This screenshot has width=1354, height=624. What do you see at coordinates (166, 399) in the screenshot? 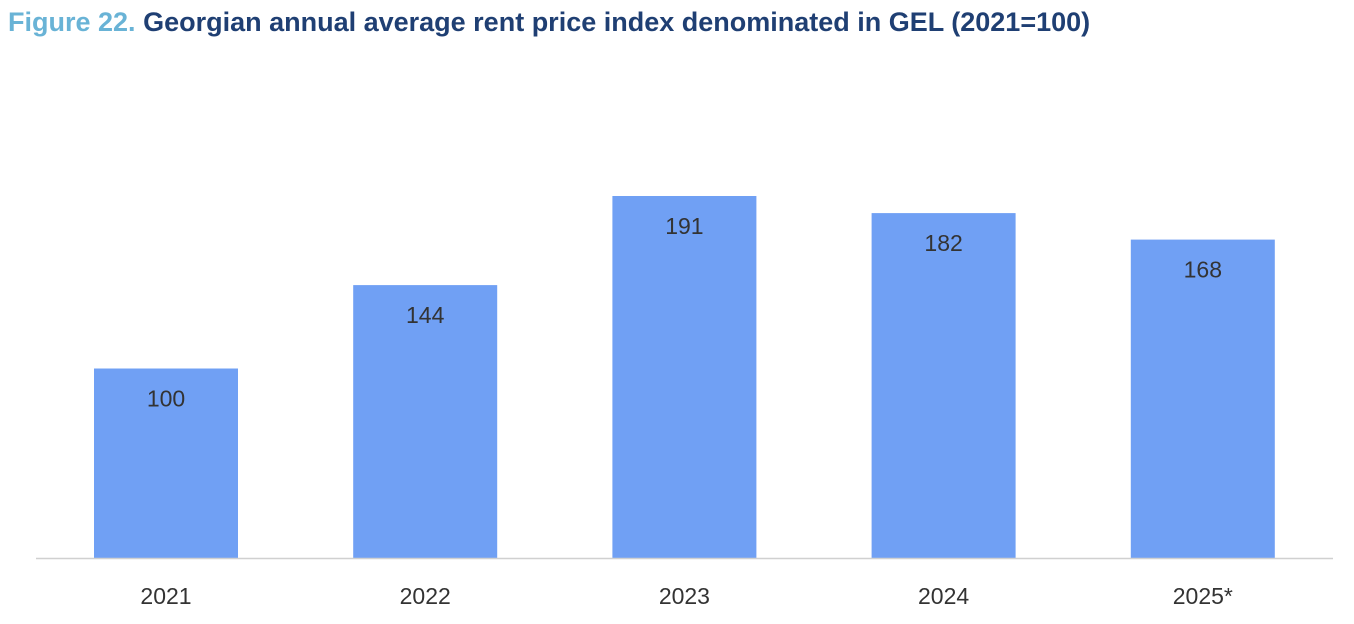
I see `data-label-2021: 100` at bounding box center [166, 399].